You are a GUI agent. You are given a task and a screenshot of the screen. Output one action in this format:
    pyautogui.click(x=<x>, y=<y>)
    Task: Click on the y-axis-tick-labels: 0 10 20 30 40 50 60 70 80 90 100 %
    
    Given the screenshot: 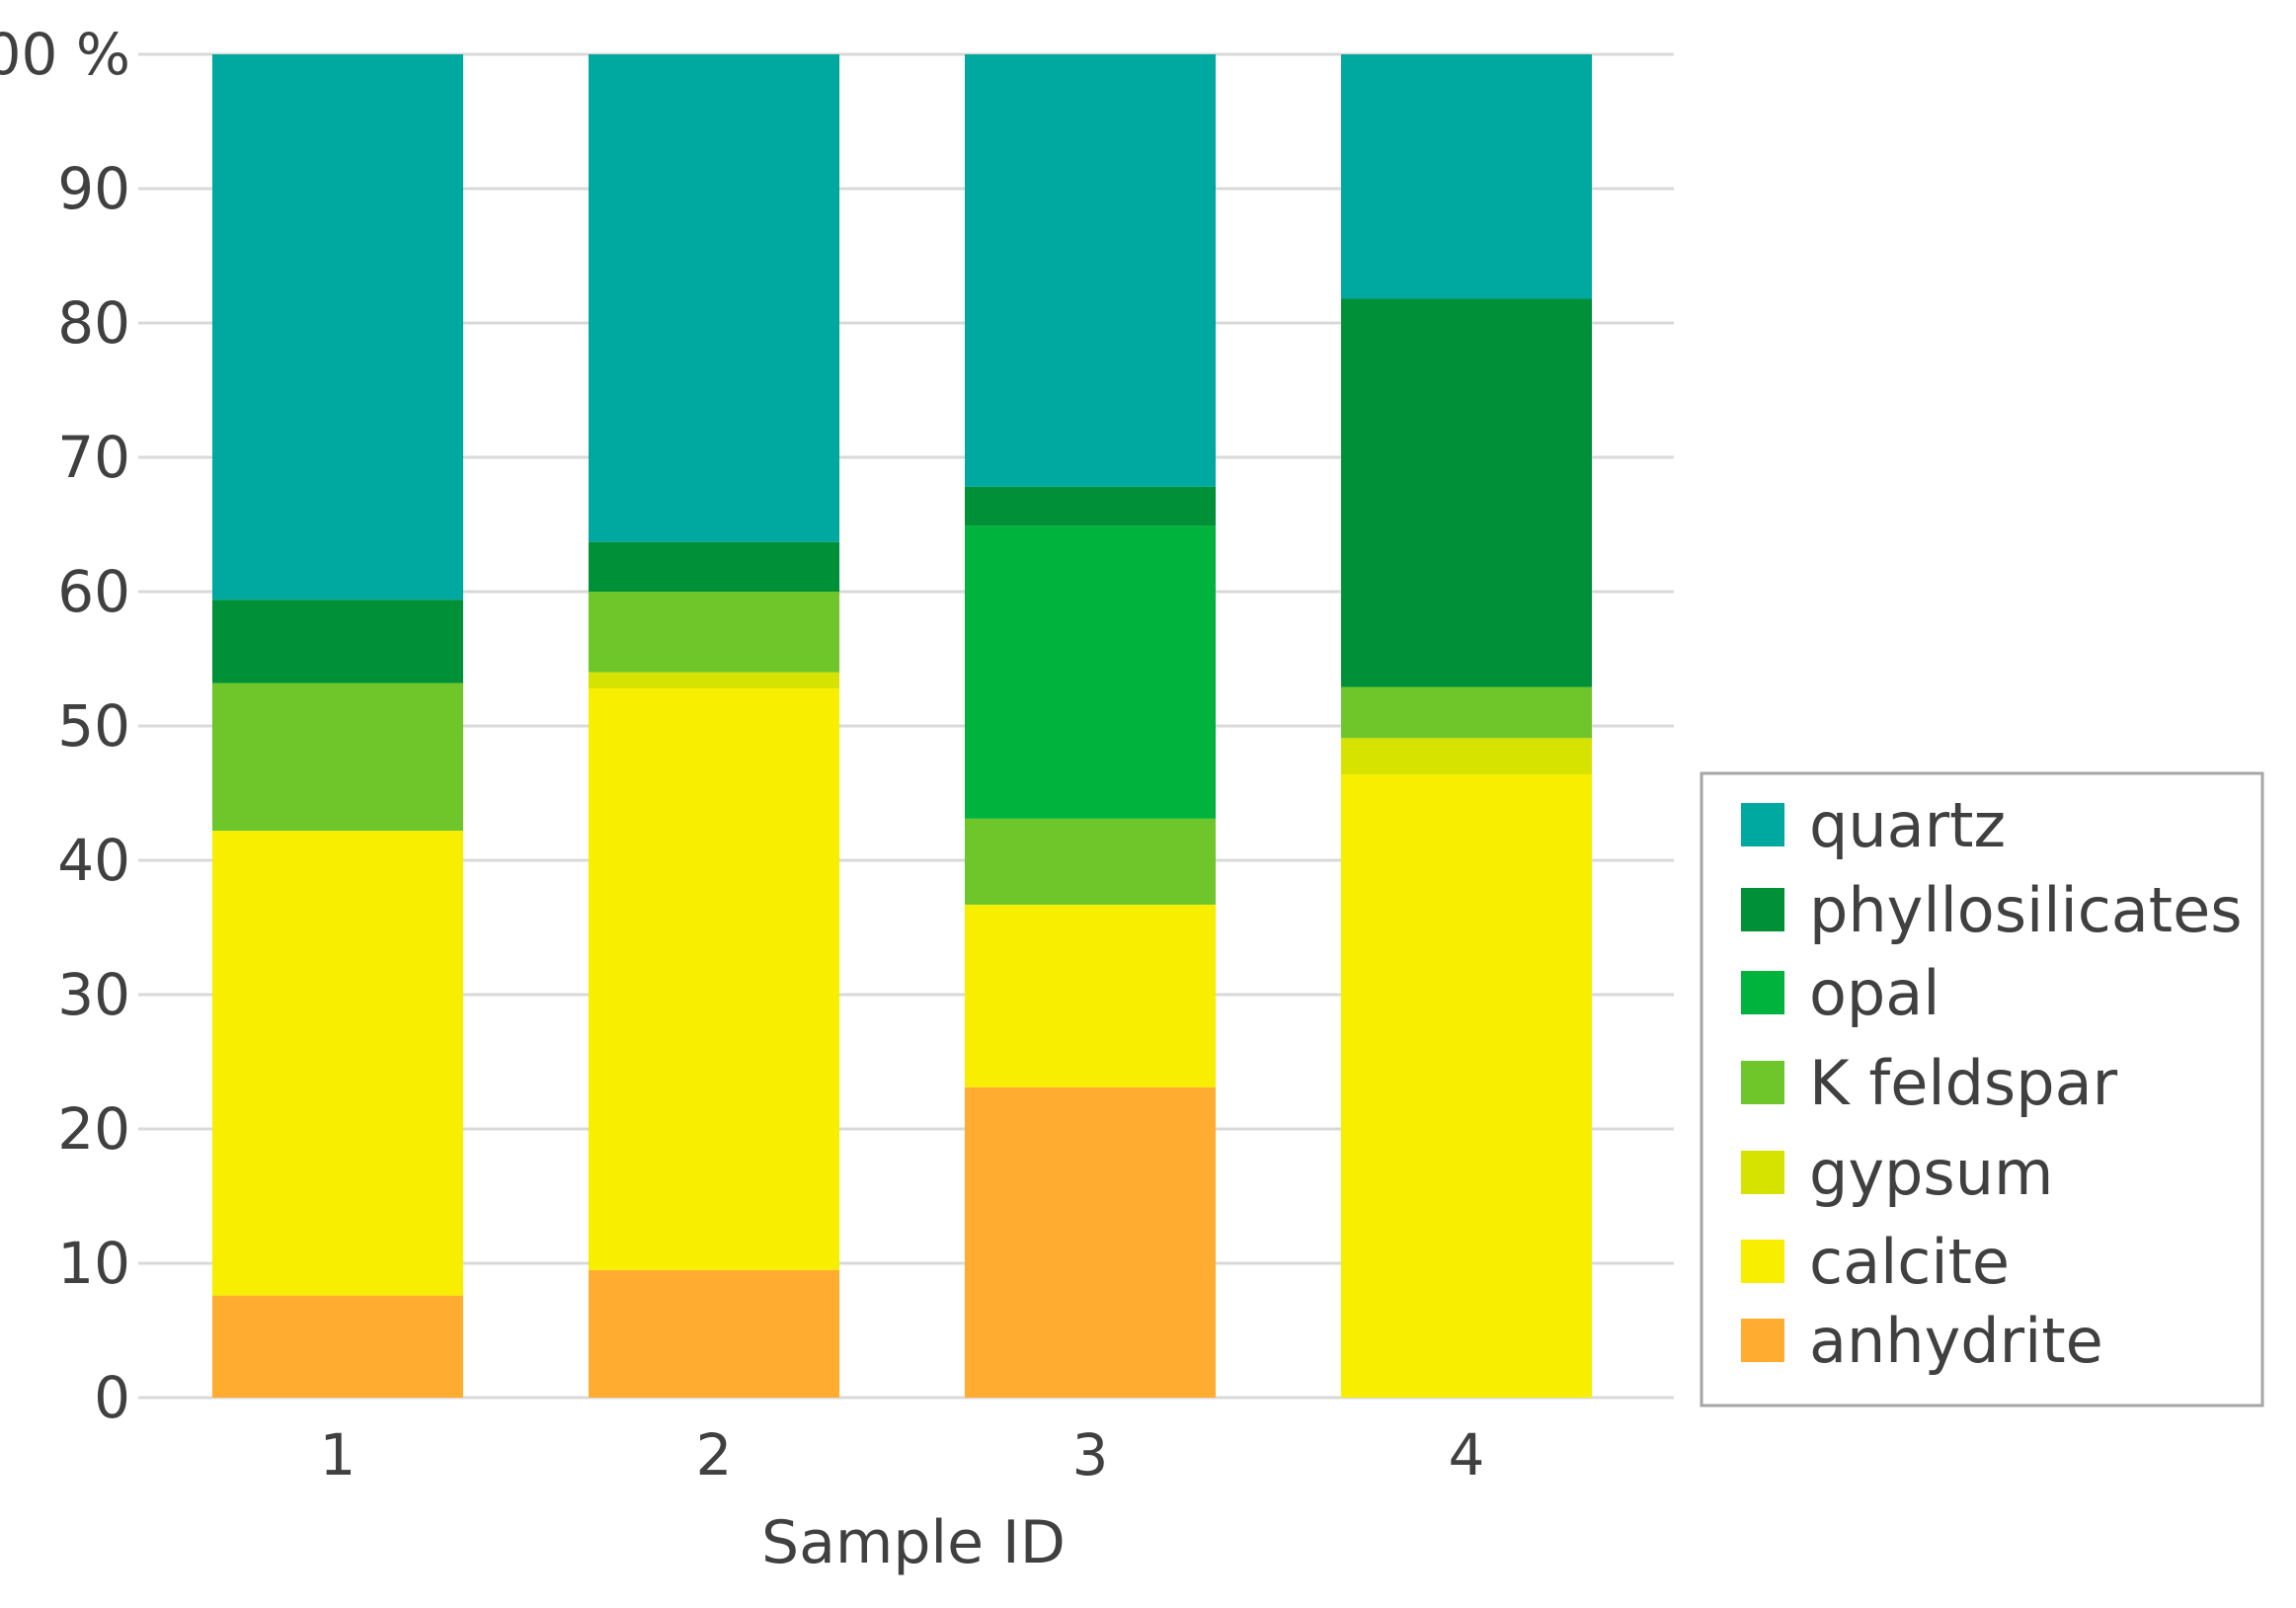 What is the action you would take?
    pyautogui.click(x=65, y=726)
    